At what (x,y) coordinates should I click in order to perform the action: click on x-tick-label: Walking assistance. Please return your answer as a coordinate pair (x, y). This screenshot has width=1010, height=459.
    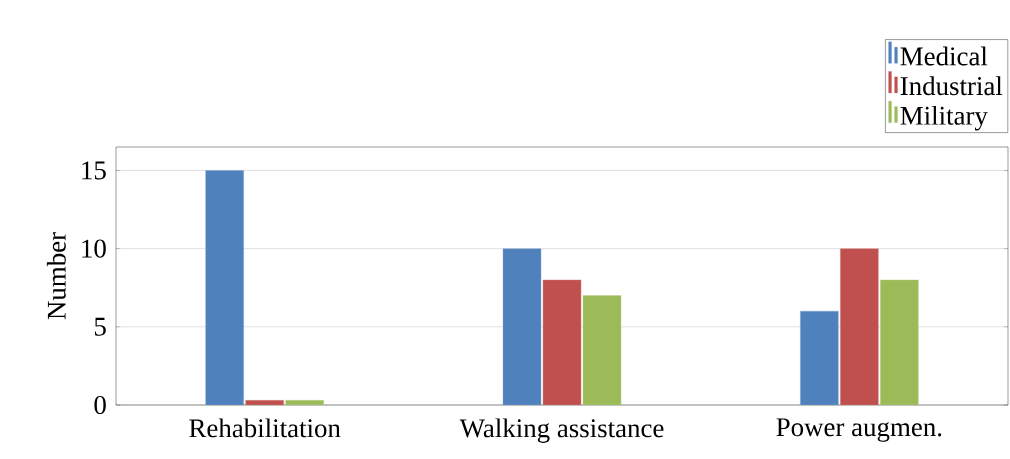
    Looking at the image, I should click on (561, 430).